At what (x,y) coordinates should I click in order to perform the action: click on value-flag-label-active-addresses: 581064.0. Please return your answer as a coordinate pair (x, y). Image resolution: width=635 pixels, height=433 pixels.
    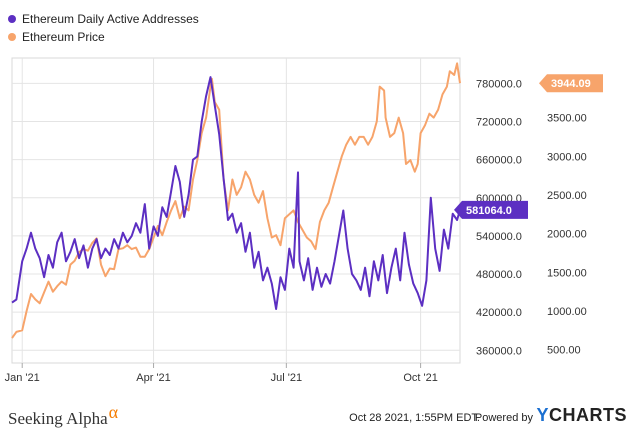
    Looking at the image, I should click on (489, 211).